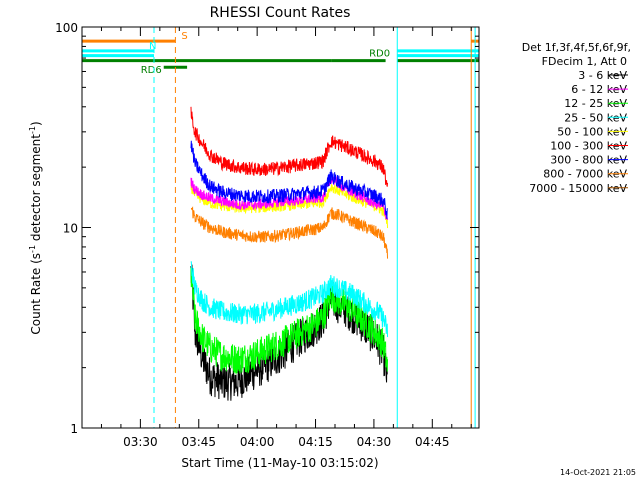 This screenshot has height=480, width=640. I want to click on flag-label-n: N, so click(152, 46).